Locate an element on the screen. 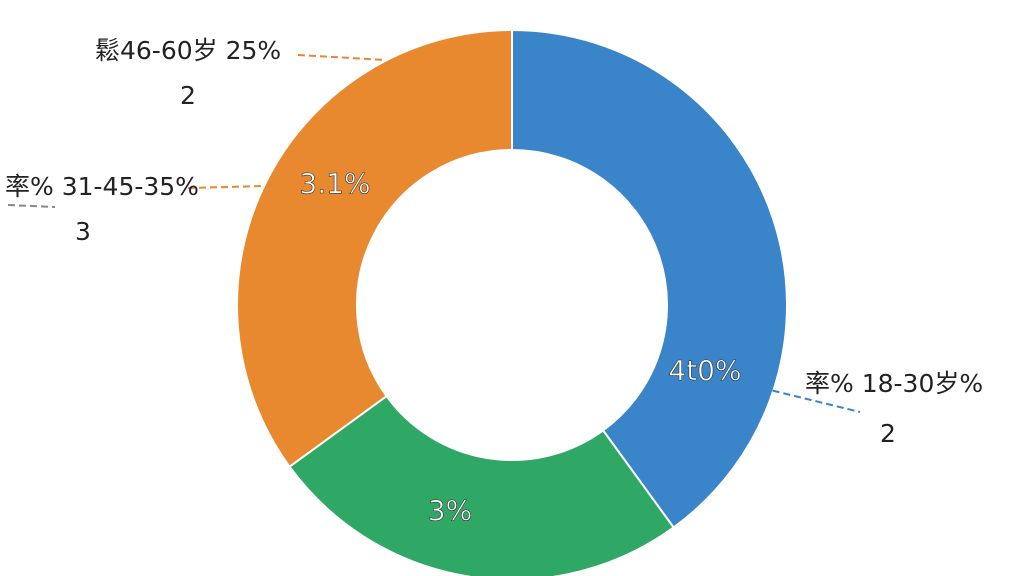  callout-label: 鬆46-60岁 25% is located at coordinates (188, 50).